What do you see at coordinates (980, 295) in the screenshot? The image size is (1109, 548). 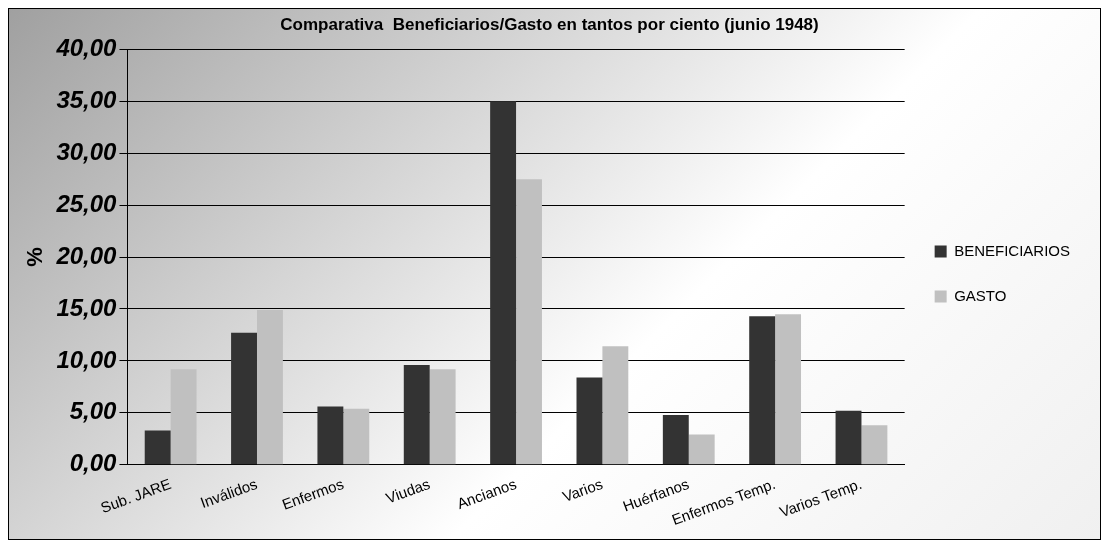 I see `legend-label: GASTO` at bounding box center [980, 295].